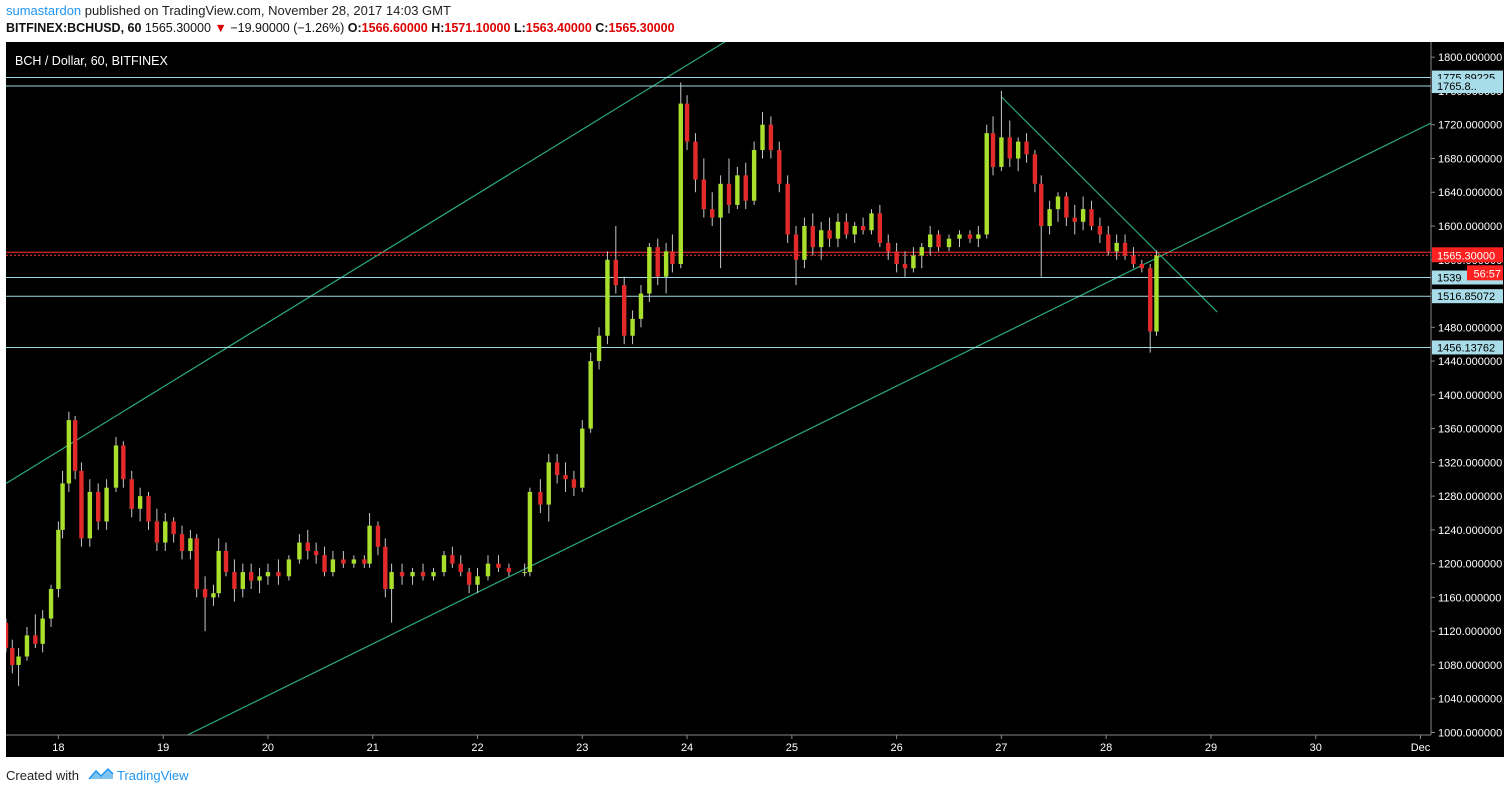 This screenshot has height=793, width=1510. Describe the element at coordinates (1449, 279) in the screenshot. I see `level-price-label: 1539` at that location.